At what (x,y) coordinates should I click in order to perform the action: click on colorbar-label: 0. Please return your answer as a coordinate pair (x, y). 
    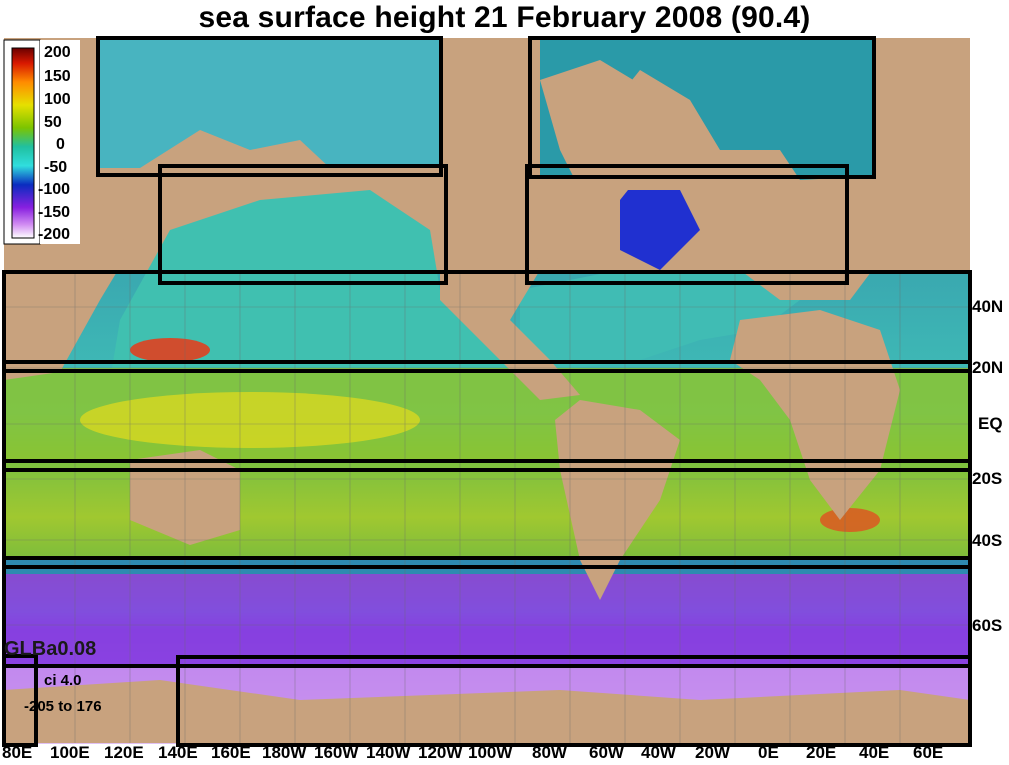
    Looking at the image, I should click on (60, 144).